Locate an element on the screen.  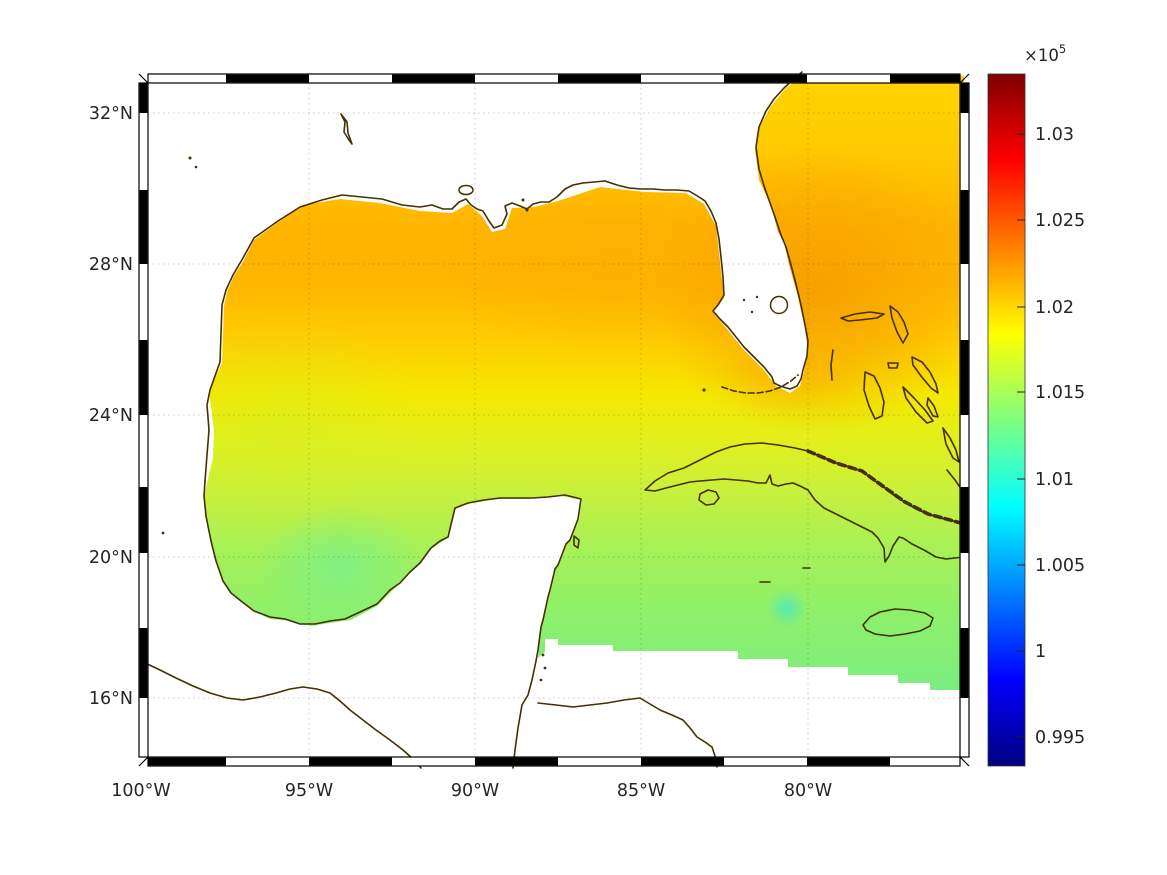
colorbar-ticks is located at coordinates (1021, 435).